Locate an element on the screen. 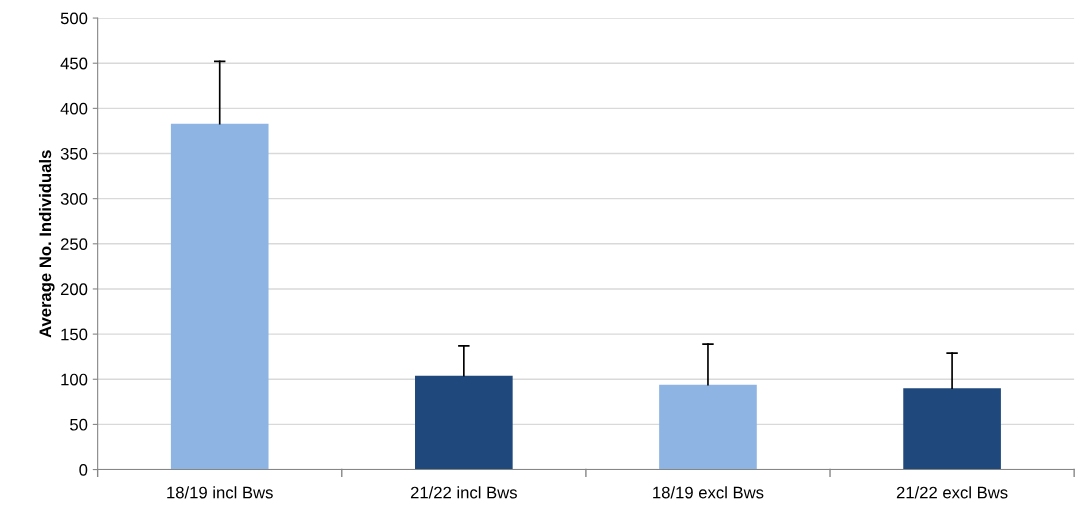 The image size is (1085, 516). y-tick-label: 250 is located at coordinates (74, 244).